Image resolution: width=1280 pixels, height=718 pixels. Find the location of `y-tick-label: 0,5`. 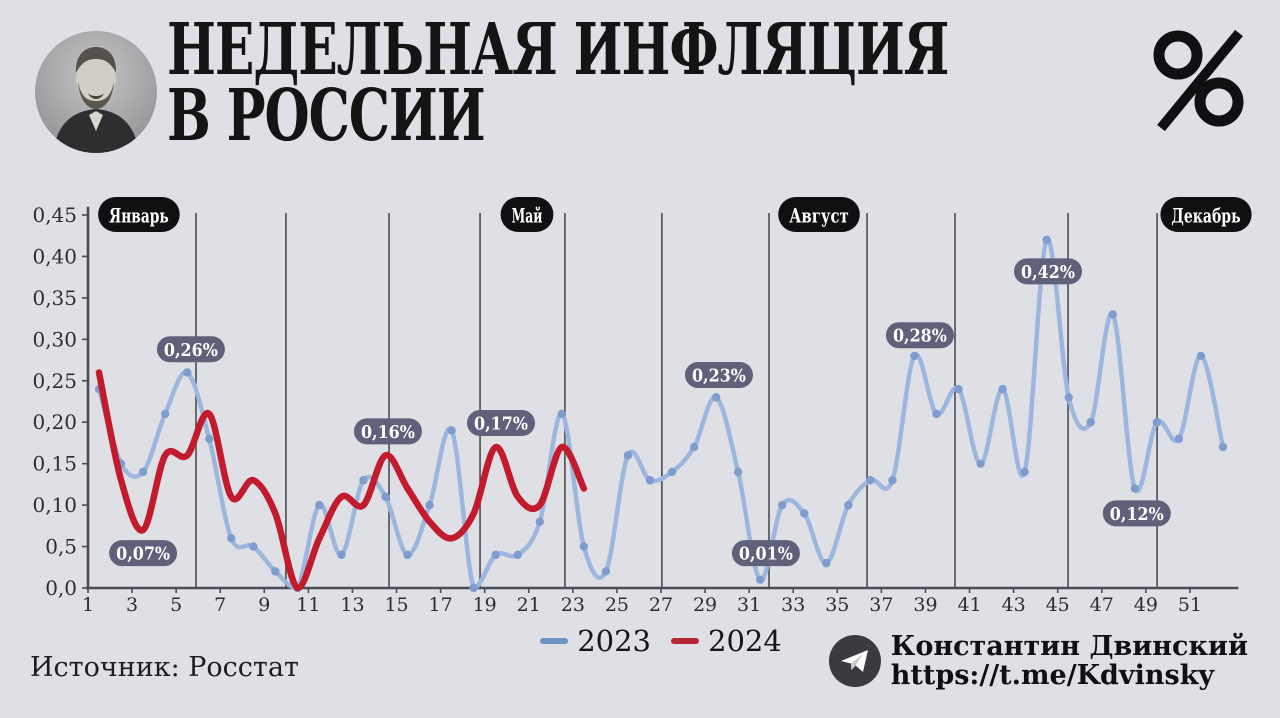

y-tick-label: 0,5 is located at coordinates (61, 547).